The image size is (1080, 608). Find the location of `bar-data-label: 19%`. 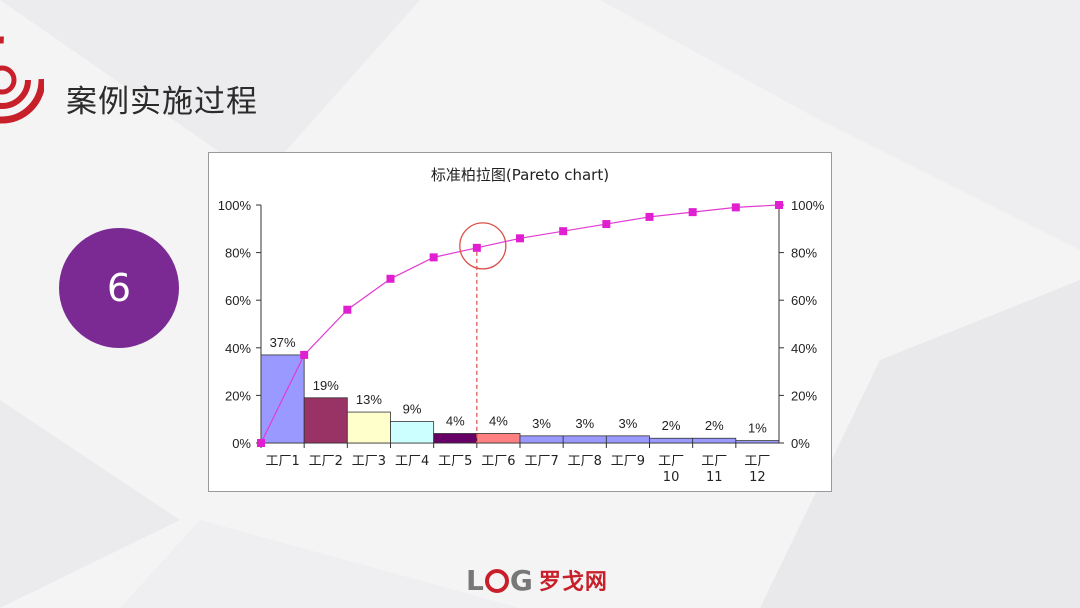

bar-data-label: 19% is located at coordinates (326, 385).